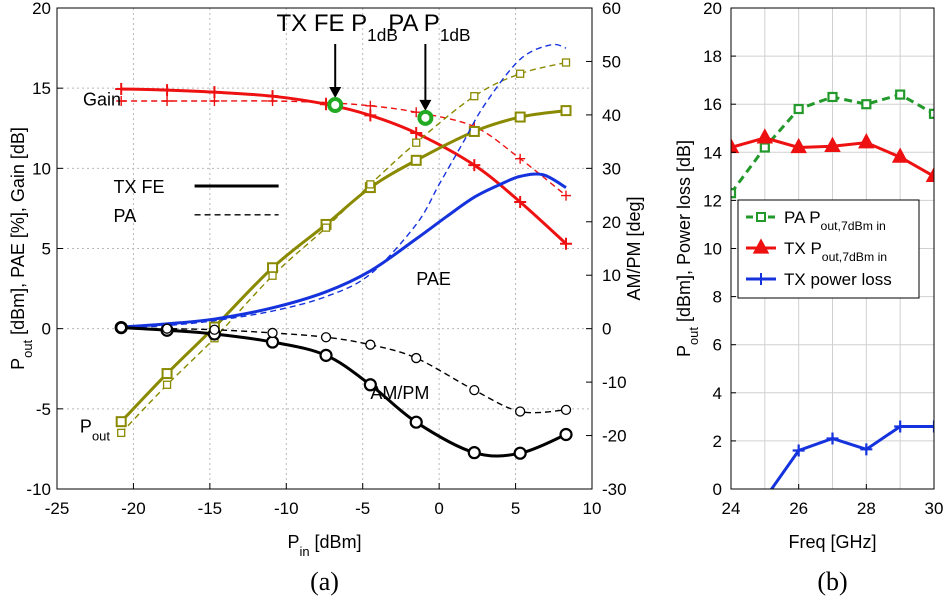  Describe the element at coordinates (592, 508) in the screenshot. I see `x-tick-label: 10` at that location.